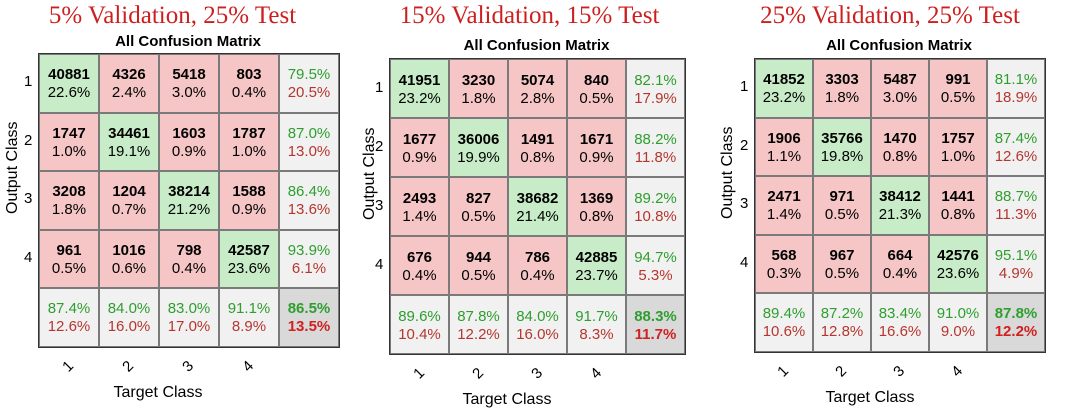  I want to click on cell-value: 1491, so click(537, 139).